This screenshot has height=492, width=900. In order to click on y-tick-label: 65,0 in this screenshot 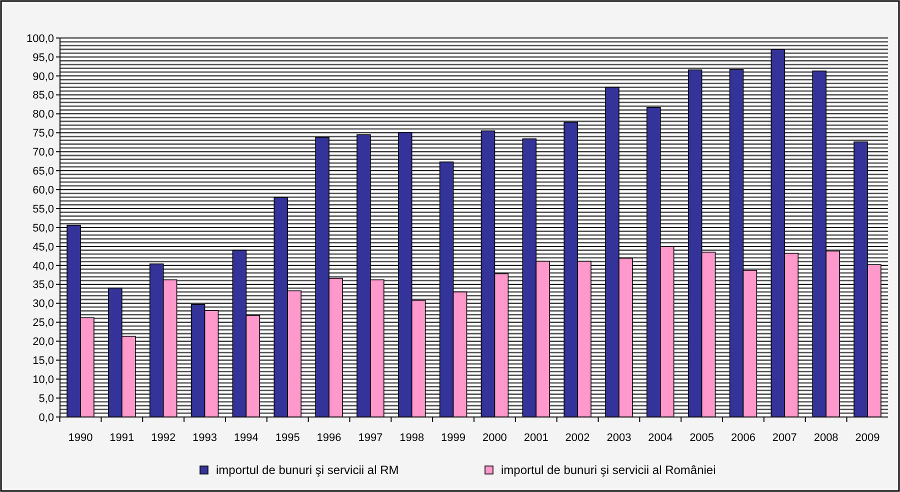, I will do `click(43, 172)`.